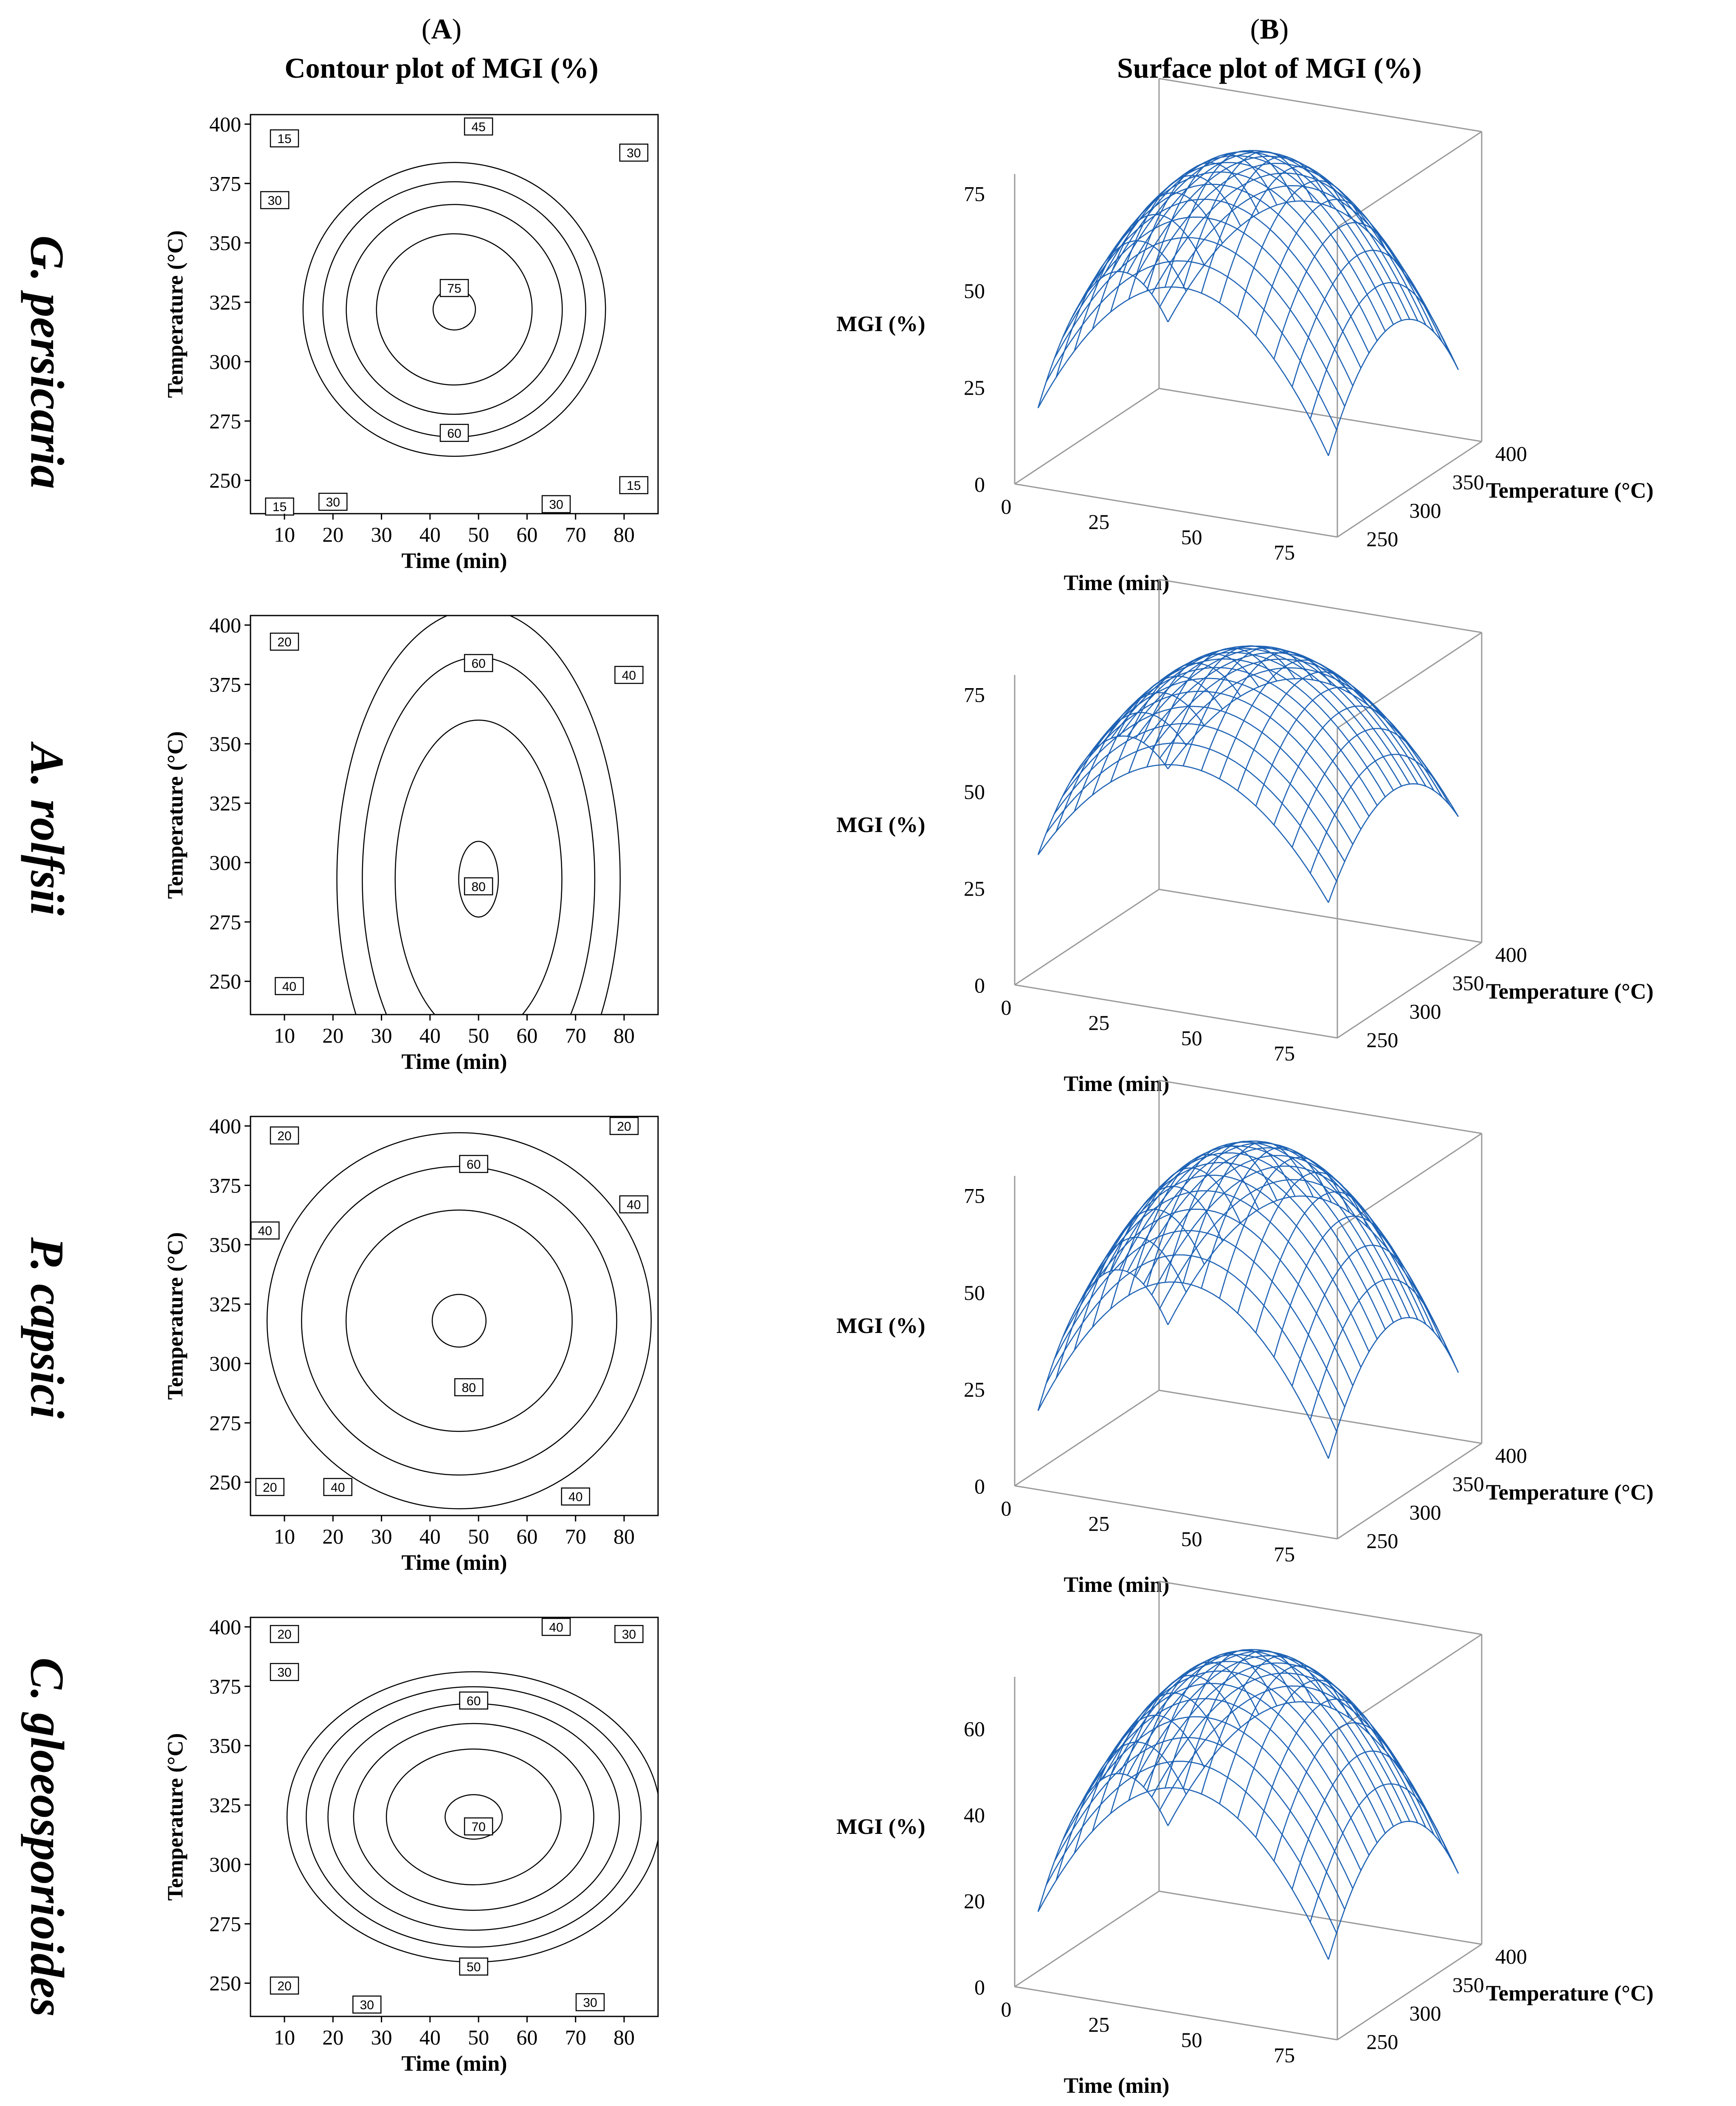 The width and height of the screenshot is (1736, 2106). I want to click on svg-text: 80, so click(469, 1388).